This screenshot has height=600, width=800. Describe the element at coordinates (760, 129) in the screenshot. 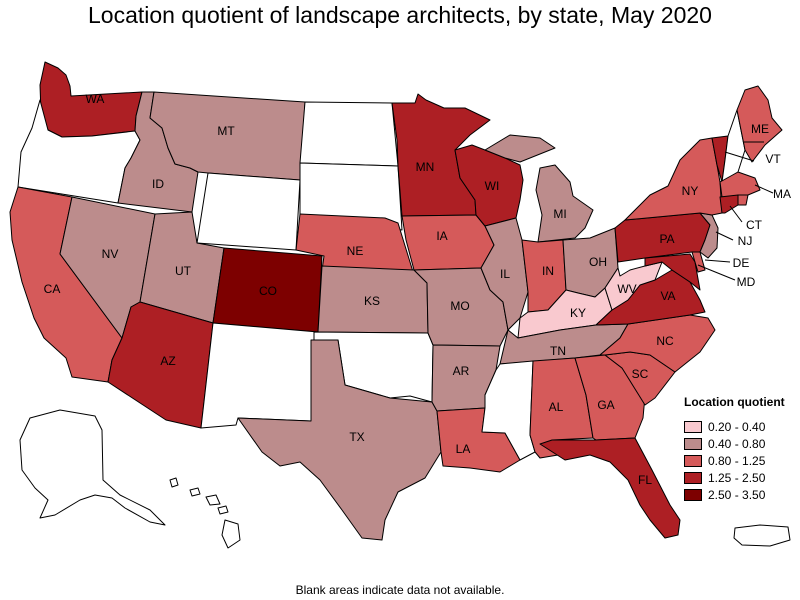

I see `label-ME: ME` at that location.